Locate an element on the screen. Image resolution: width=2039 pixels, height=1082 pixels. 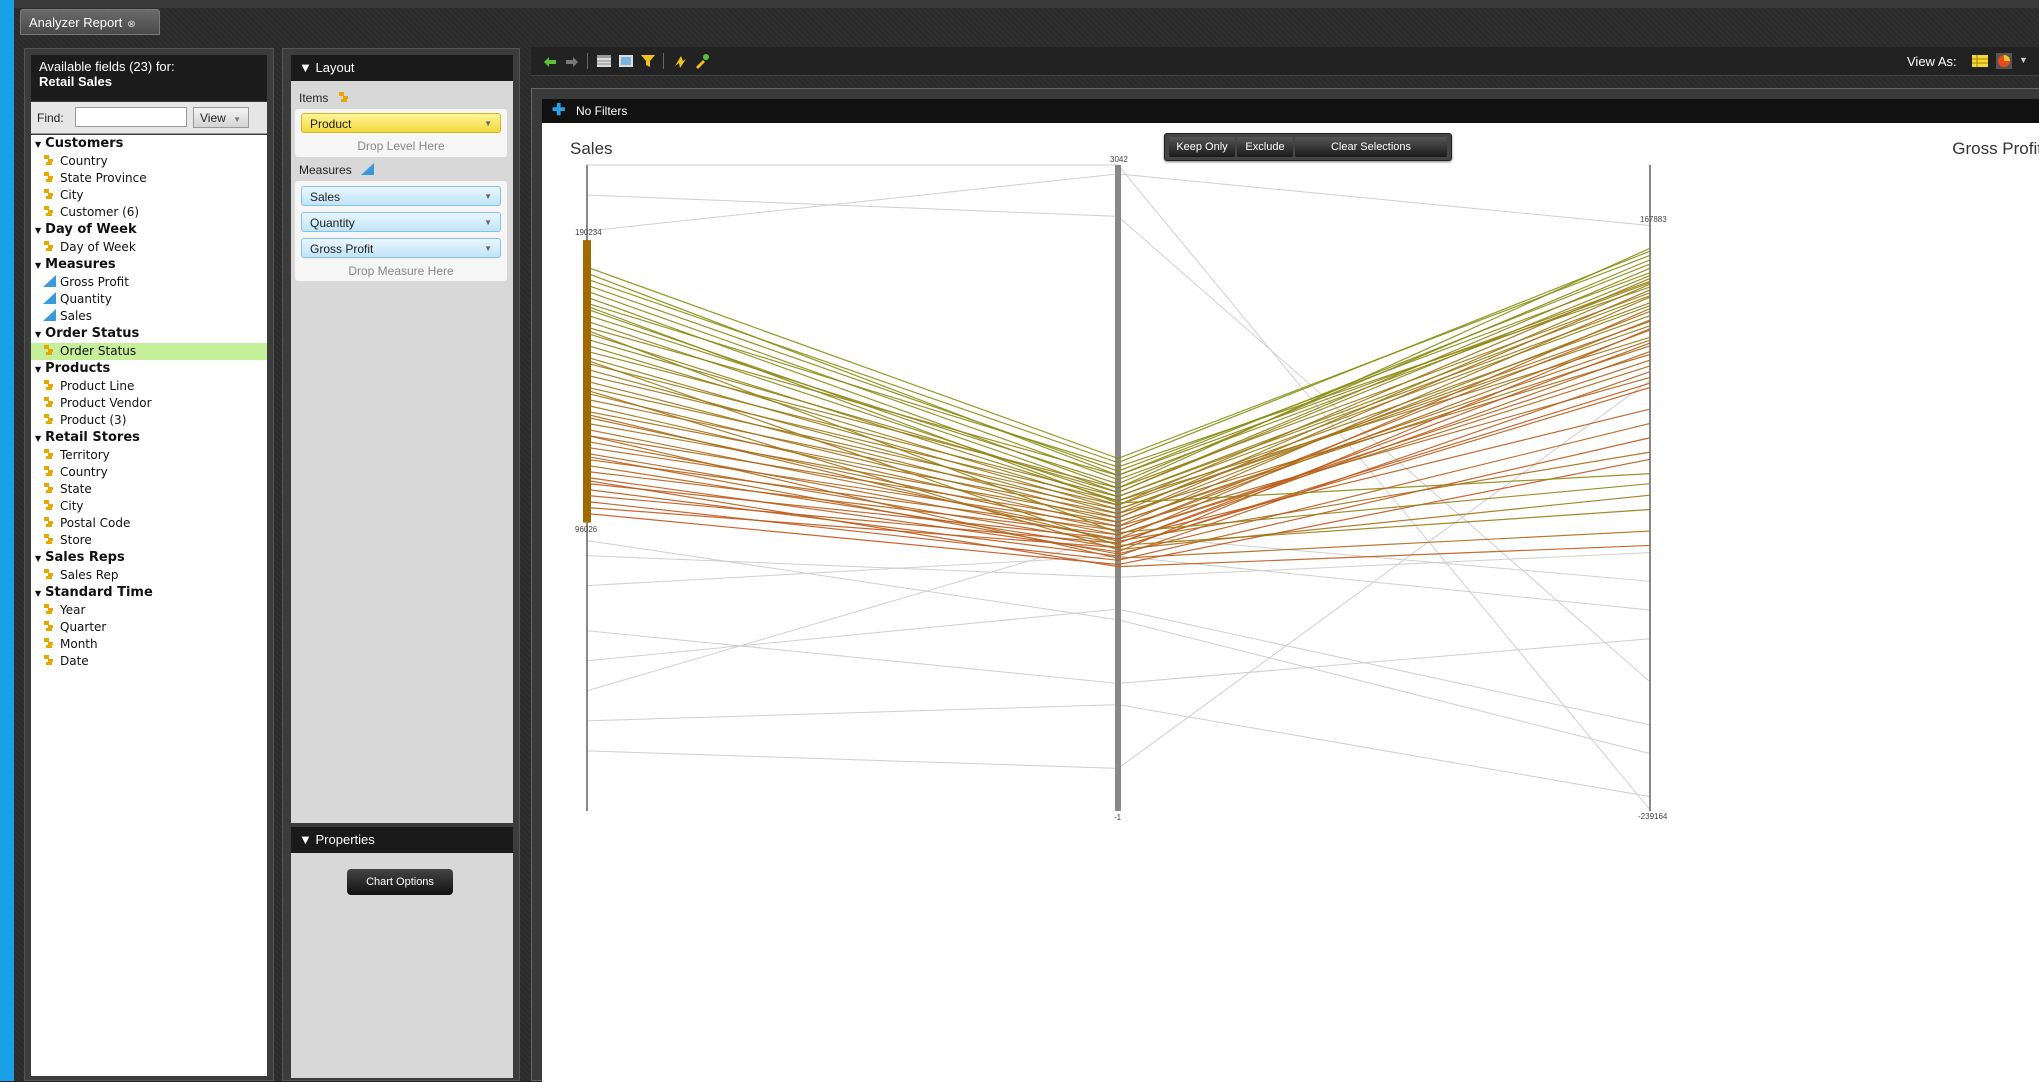
chart-options-button: Chart Options is located at coordinates (400, 882).